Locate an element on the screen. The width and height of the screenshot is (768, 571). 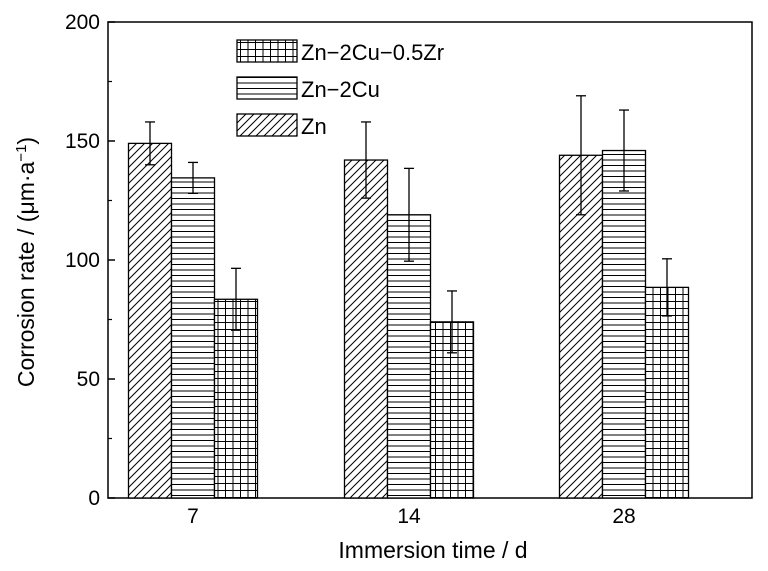
x-tick-label: 28 is located at coordinates (623, 516).